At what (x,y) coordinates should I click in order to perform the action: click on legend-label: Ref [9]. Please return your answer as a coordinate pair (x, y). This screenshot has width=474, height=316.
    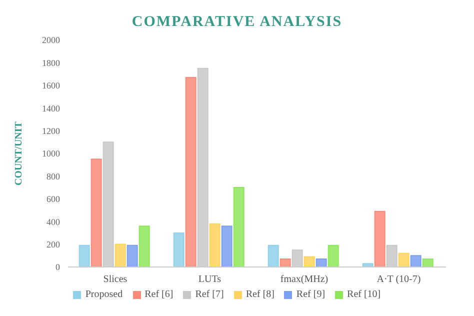
    Looking at the image, I should click on (311, 294).